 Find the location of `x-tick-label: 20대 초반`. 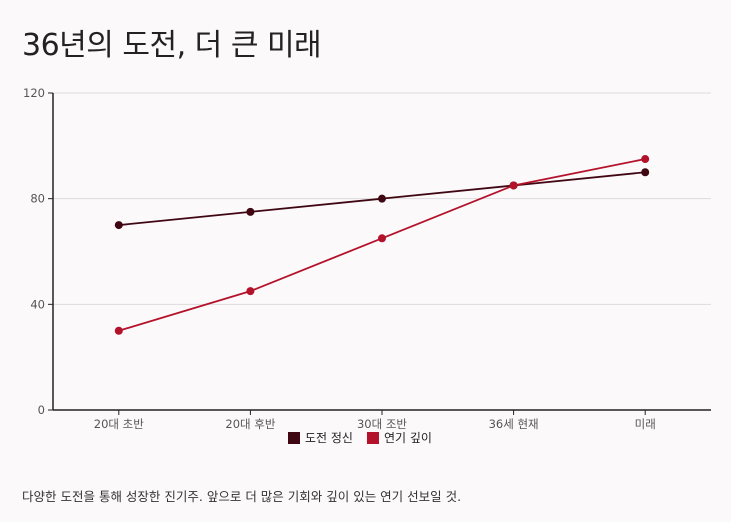

x-tick-label: 20대 초반 is located at coordinates (119, 424).